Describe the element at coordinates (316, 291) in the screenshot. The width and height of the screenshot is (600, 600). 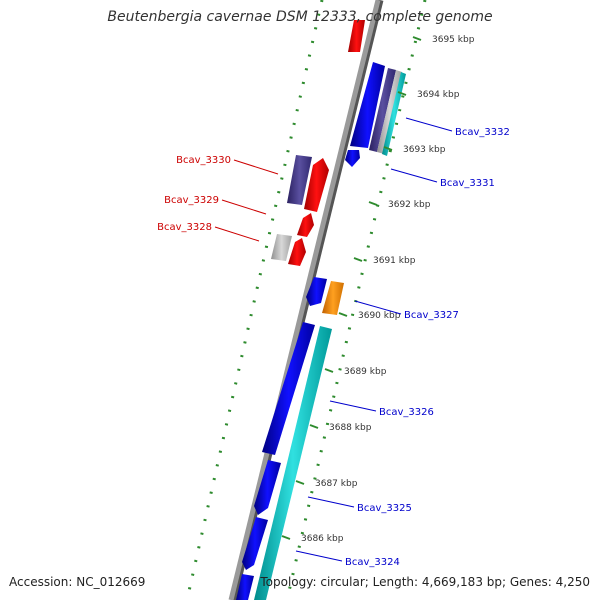
I see `gene-bcav-3327a` at that location.